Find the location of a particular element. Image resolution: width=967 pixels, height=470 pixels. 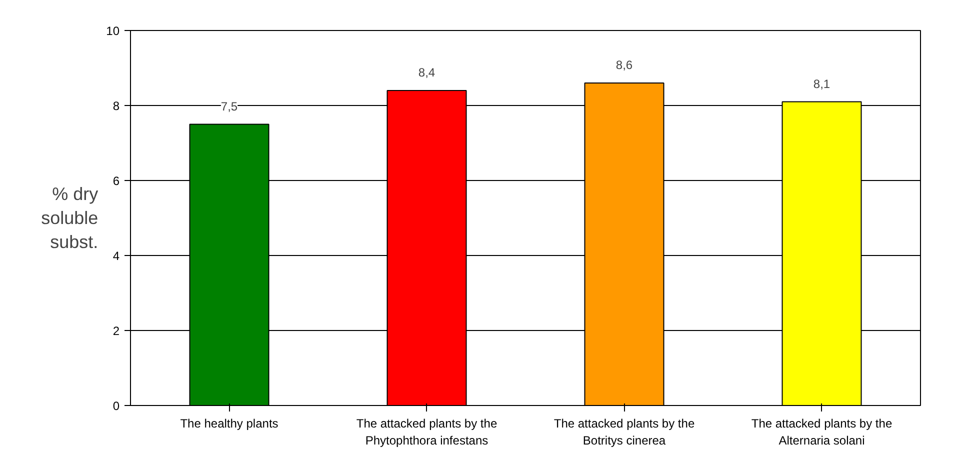

data-label: 8,1 is located at coordinates (821, 83).